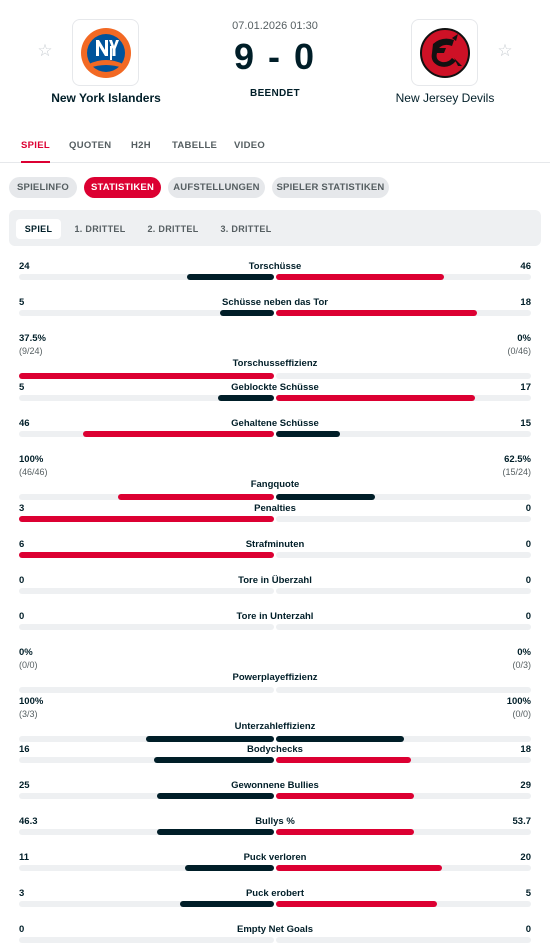 The height and width of the screenshot is (951, 550). What do you see at coordinates (275, 302) in the screenshot?
I see `stat-name: Schüsse neben das Tor` at bounding box center [275, 302].